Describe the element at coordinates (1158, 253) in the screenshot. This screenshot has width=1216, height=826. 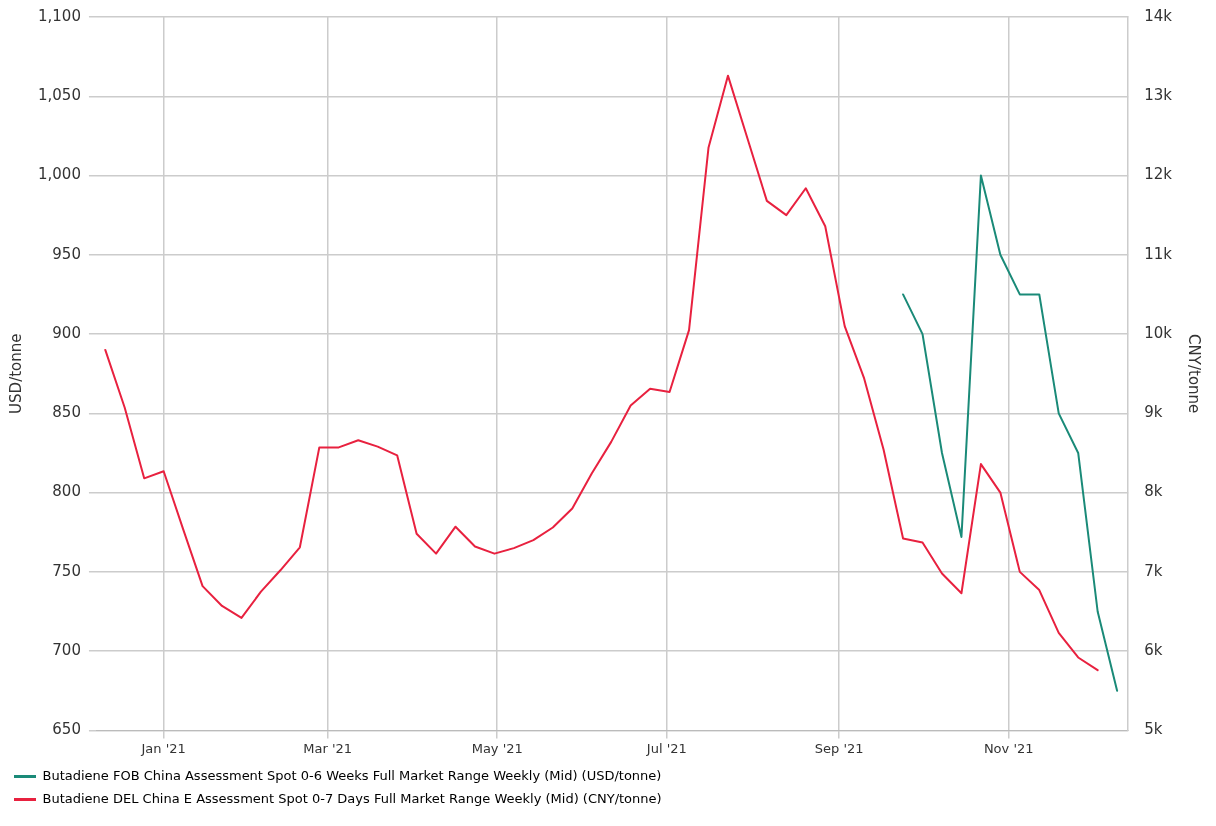
I see `y2-tick-label: 11k` at that location.